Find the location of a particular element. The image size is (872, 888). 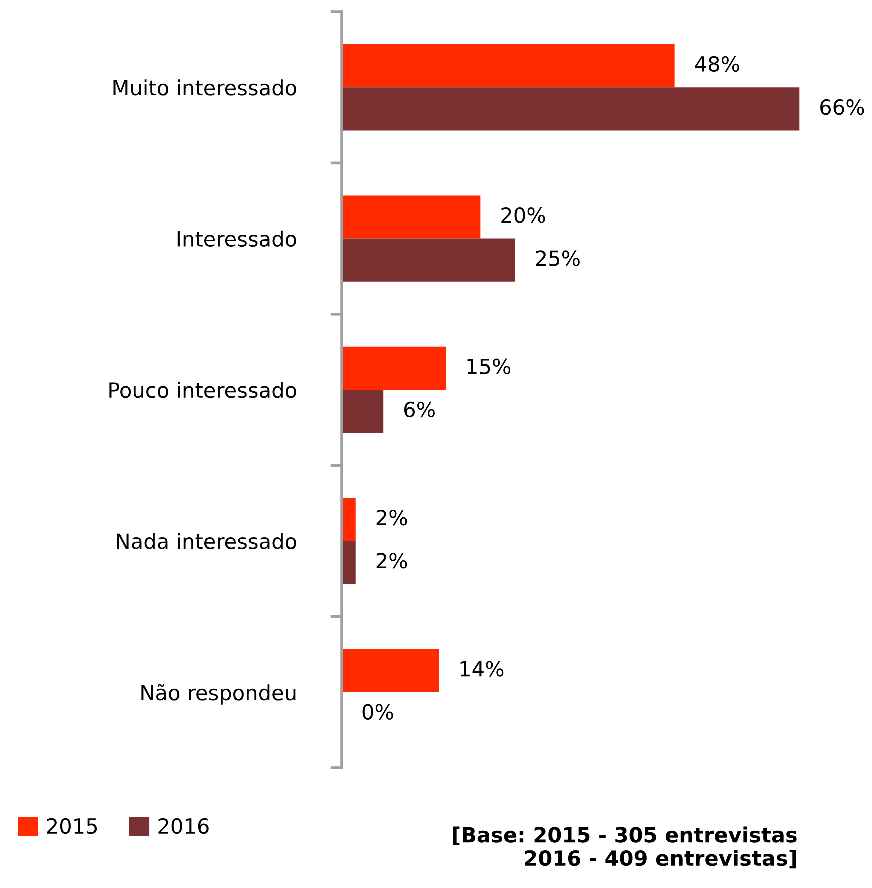

y-tick-label: Pouco interessado is located at coordinates (203, 390).